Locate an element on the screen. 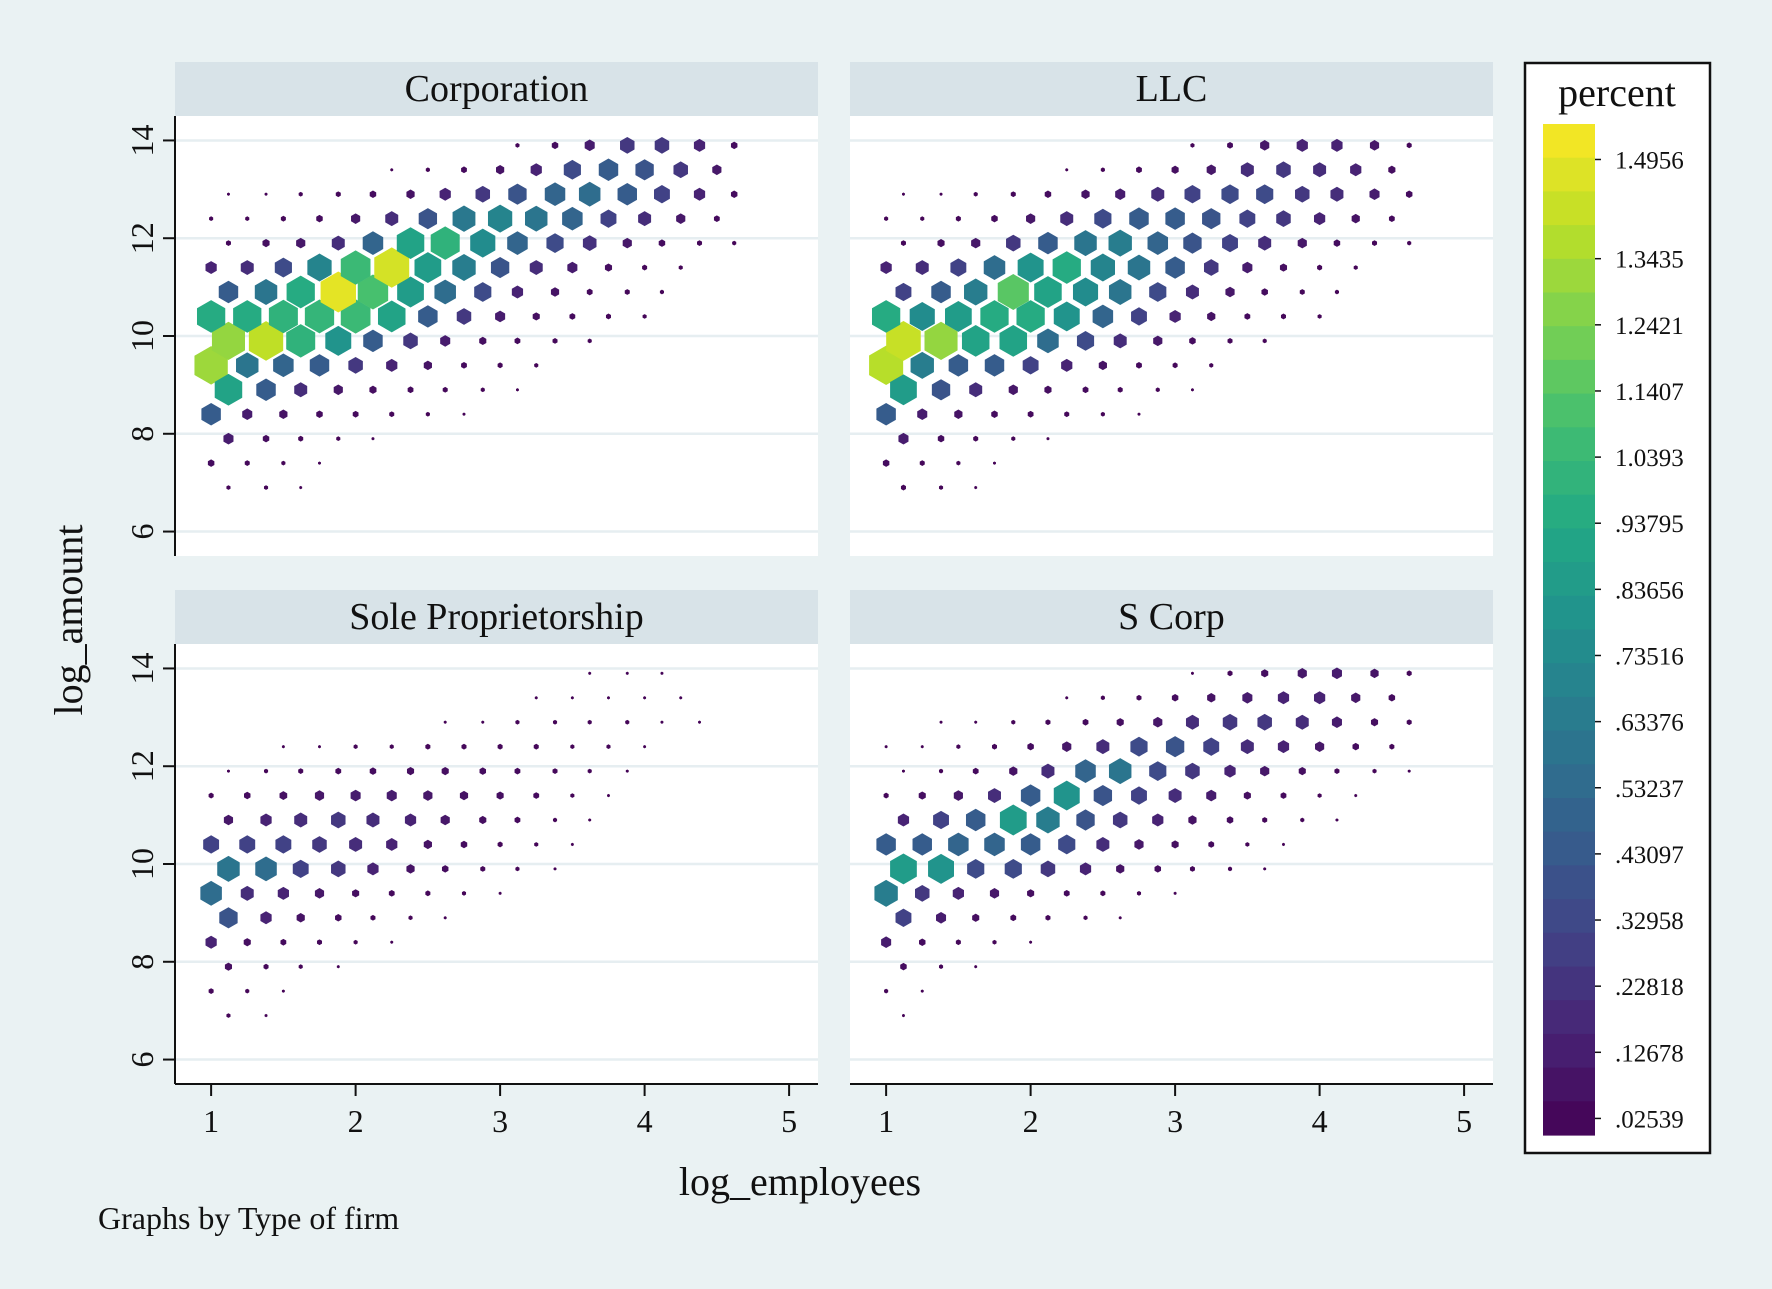 This screenshot has height=1289, width=1772. panel-strip is located at coordinates (496, 89).